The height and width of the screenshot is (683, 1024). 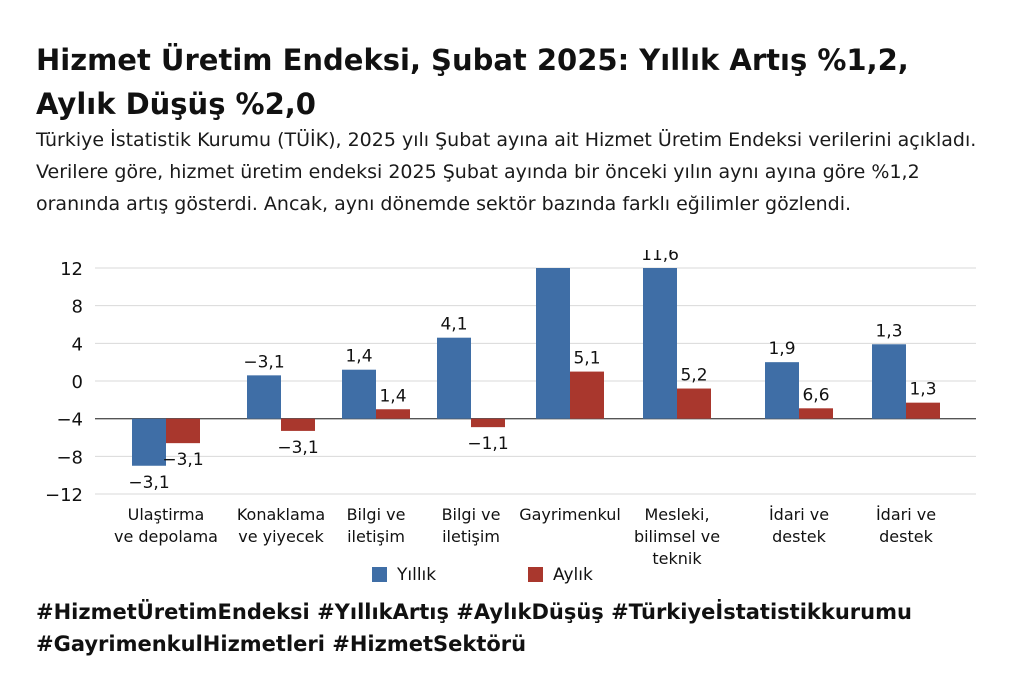 I want to click on legend-label-aylik: Aylık, so click(x=573, y=575).